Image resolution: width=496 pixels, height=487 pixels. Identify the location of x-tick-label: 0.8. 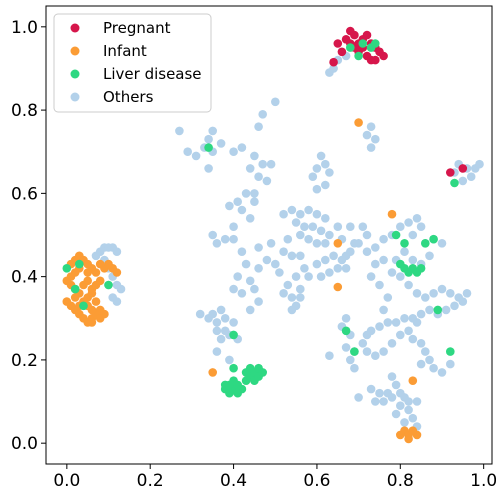
(400, 479).